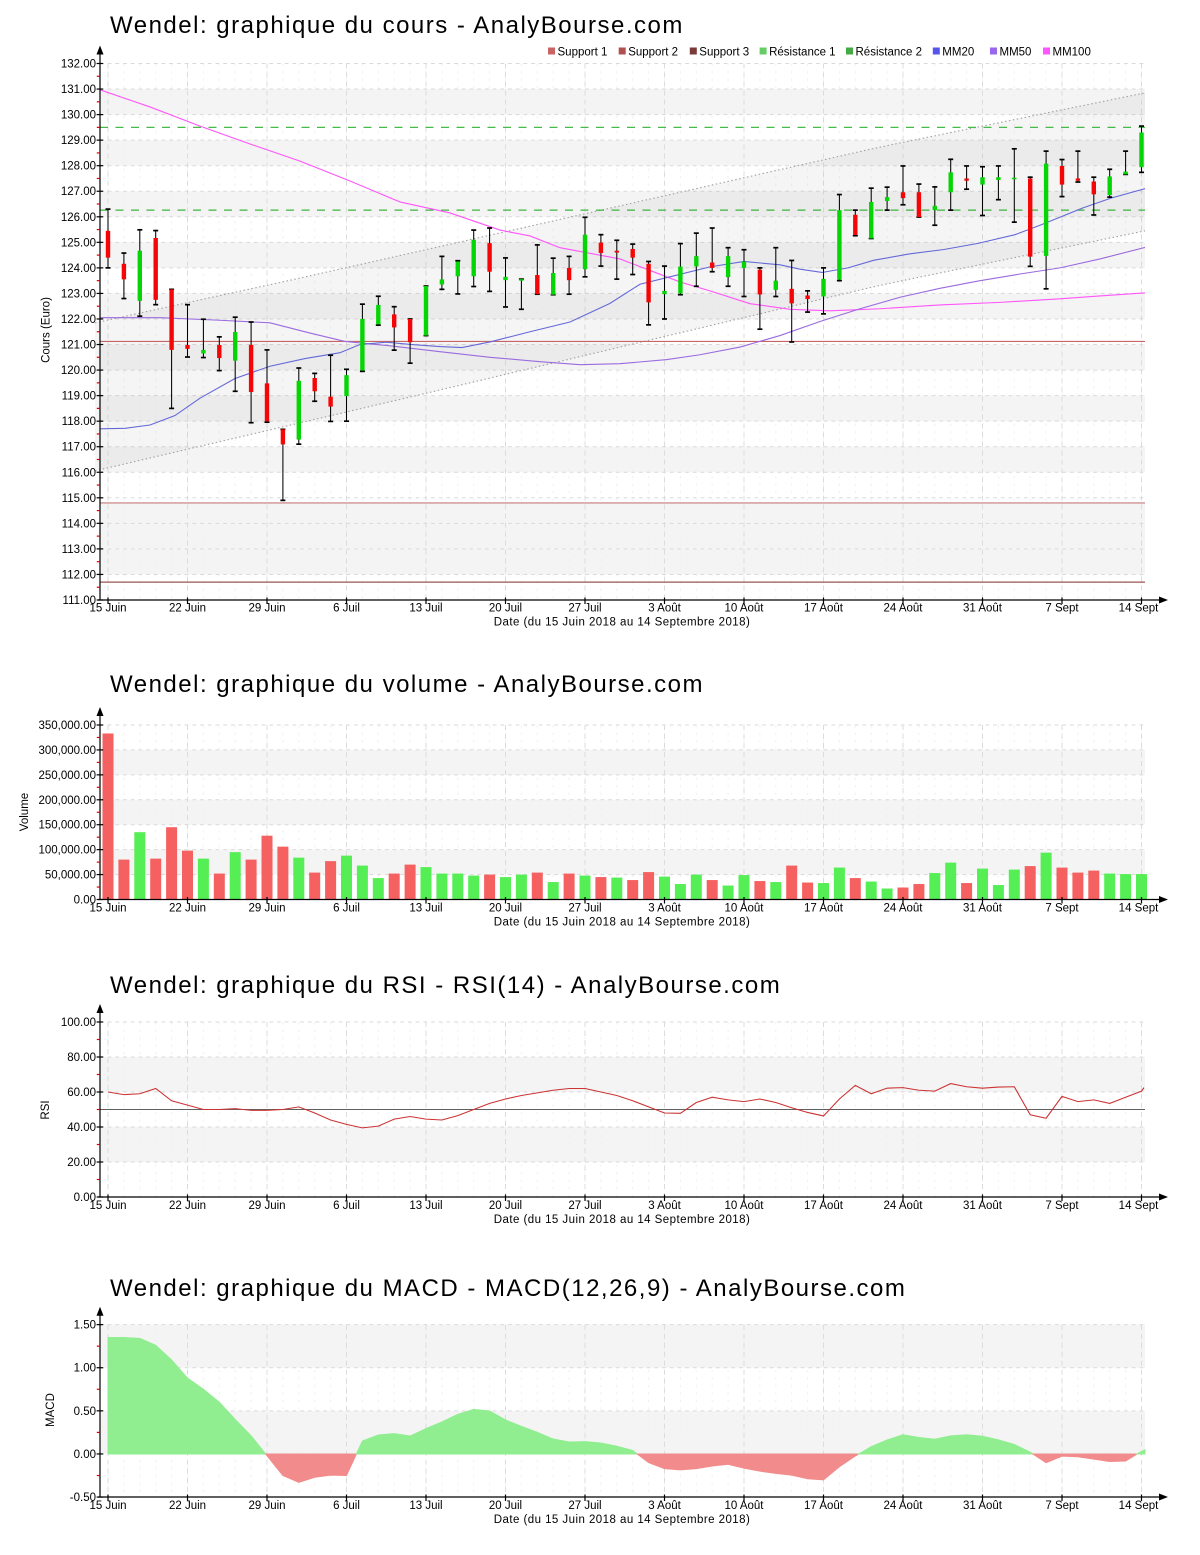  What do you see at coordinates (85, 1326) in the screenshot?
I see `svg-text: 1.50` at bounding box center [85, 1326].